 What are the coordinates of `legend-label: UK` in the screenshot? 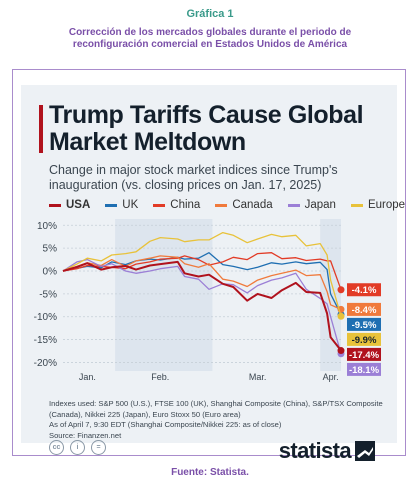 It's located at (130, 205).